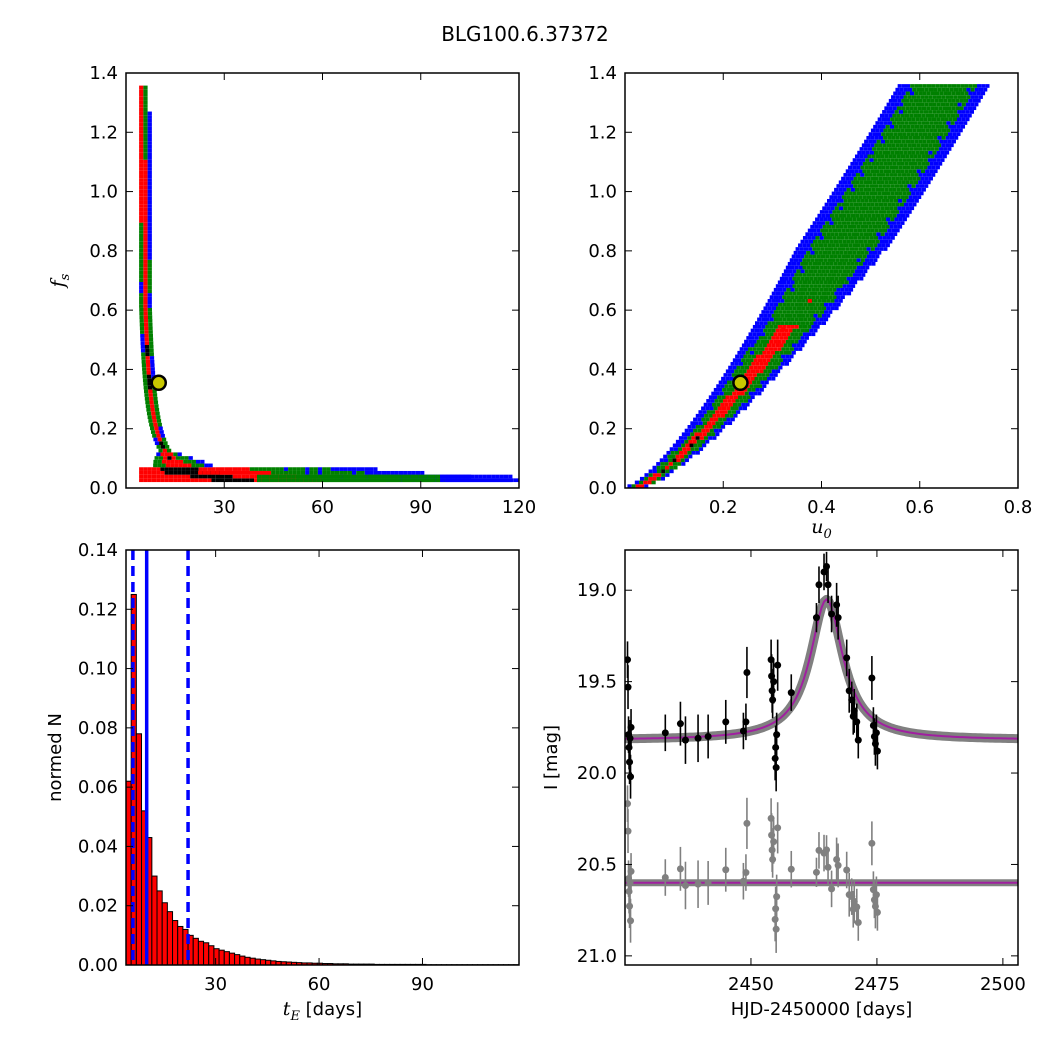 The height and width of the screenshot is (1050, 1050). What do you see at coordinates (919, 507) in the screenshot?
I see `panel2-xtick-label: 0.6` at bounding box center [919, 507].